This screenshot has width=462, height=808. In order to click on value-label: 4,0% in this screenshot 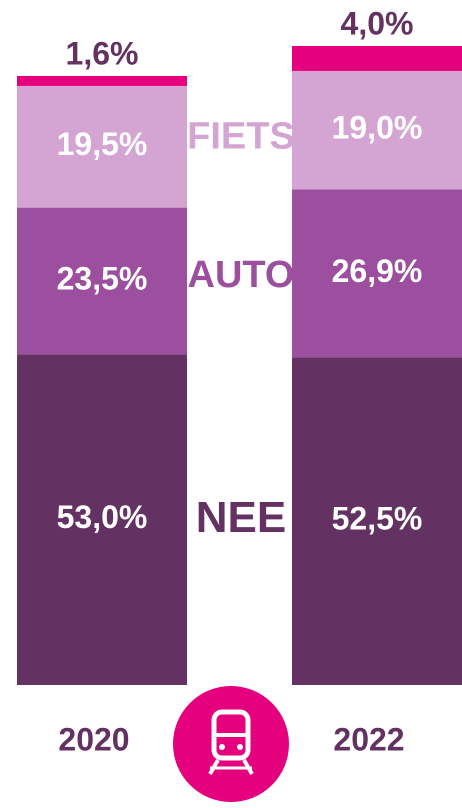, I will do `click(377, 23)`.